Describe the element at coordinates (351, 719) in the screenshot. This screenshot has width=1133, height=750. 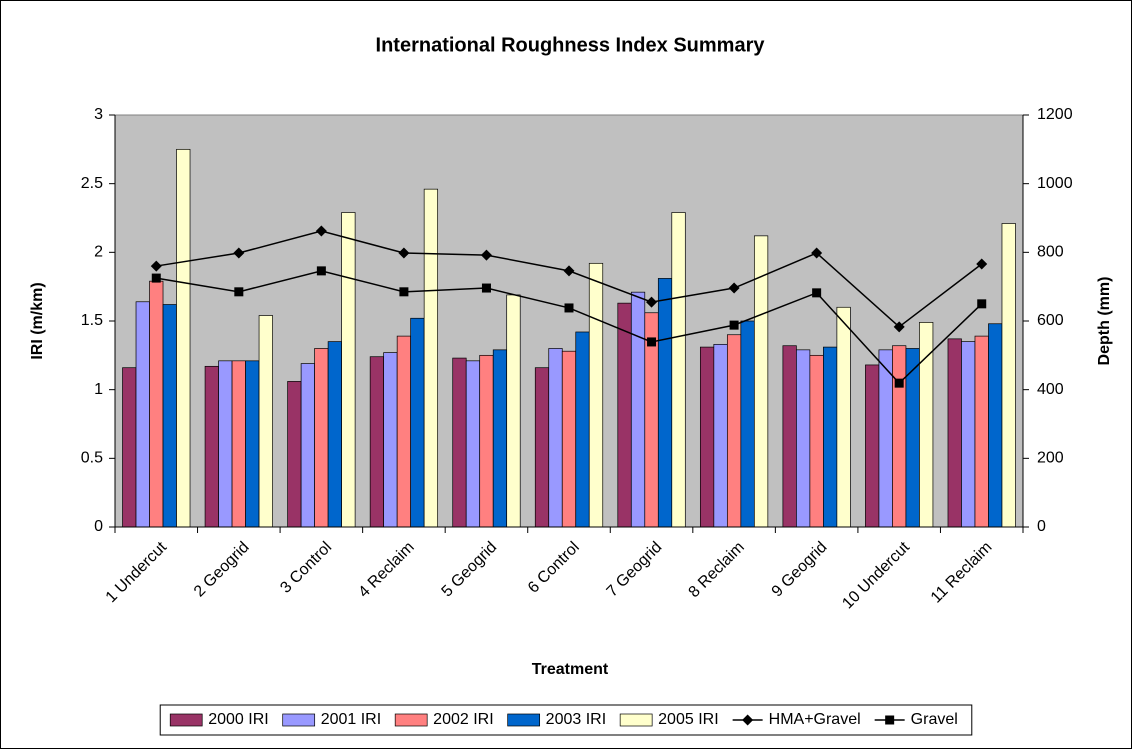
I see `legend-label: 2001 IRI` at that location.